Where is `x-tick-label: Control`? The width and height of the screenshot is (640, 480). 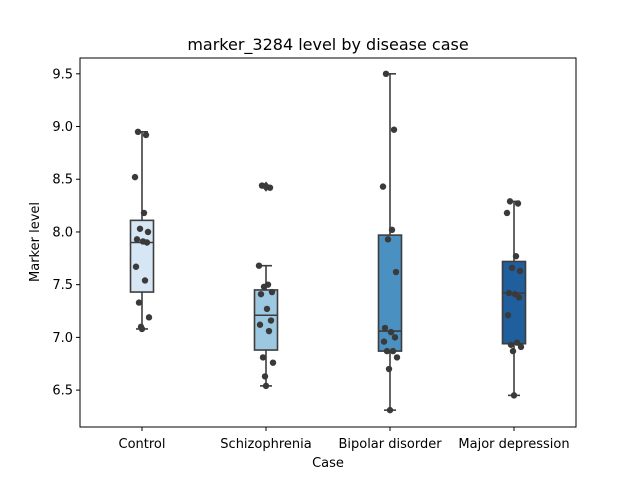 x-tick-label: Control is located at coordinates (142, 444).